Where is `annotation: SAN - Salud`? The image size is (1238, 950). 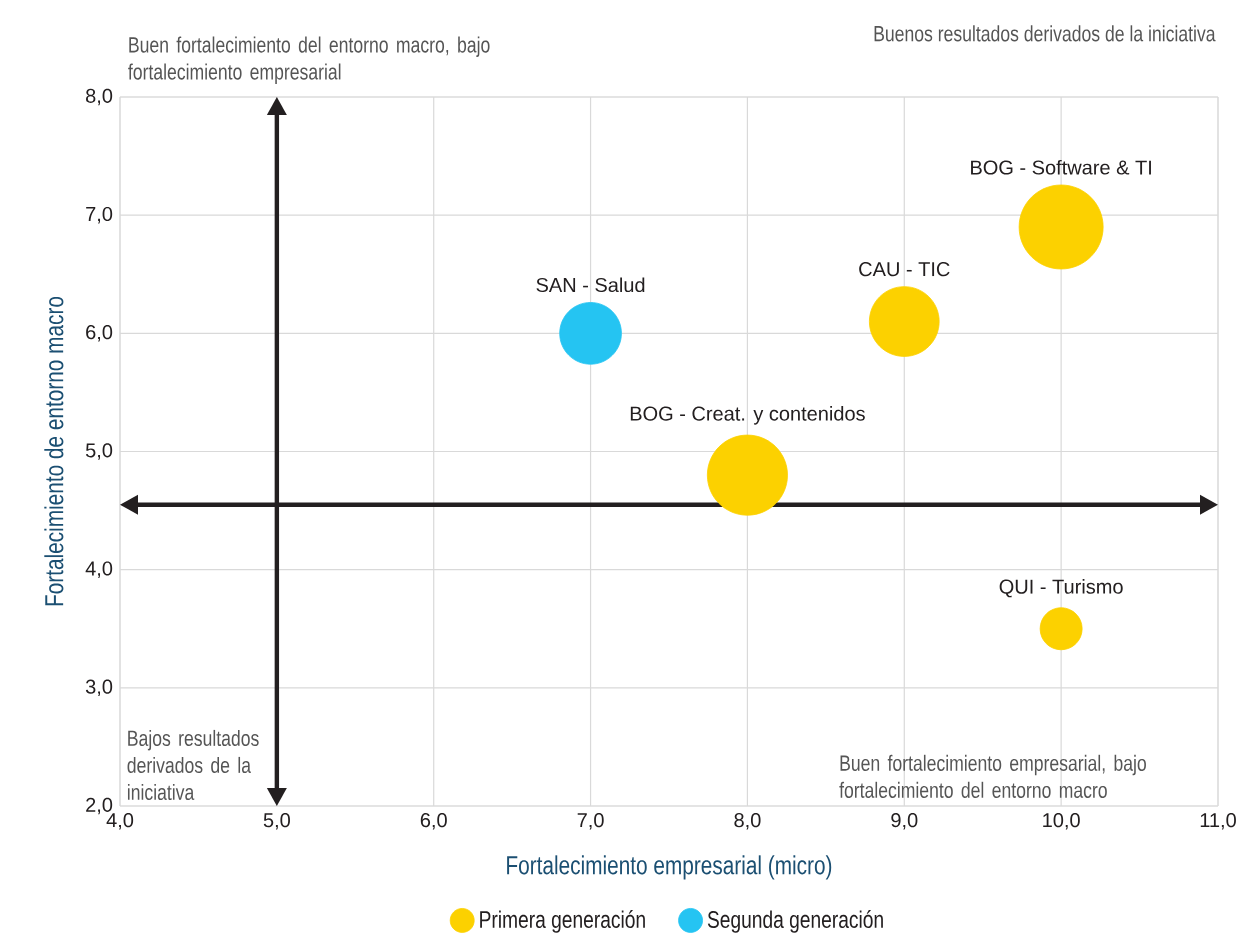 annotation: SAN - Salud is located at coordinates (590, 285).